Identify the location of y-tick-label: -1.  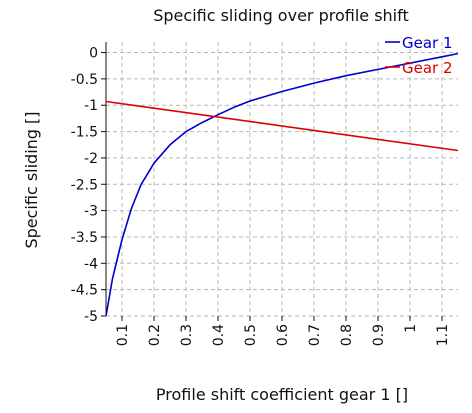
(91, 106).